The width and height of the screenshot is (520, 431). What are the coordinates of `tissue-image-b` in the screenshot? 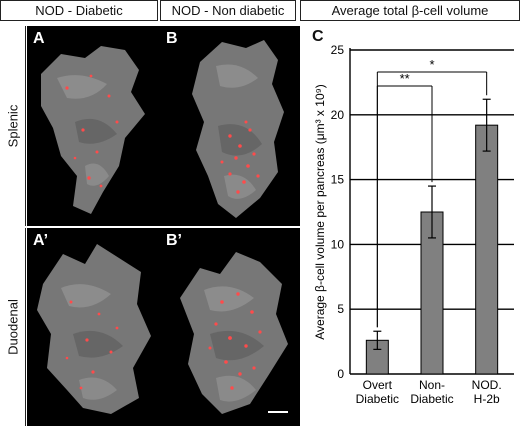 It's located at (238, 129).